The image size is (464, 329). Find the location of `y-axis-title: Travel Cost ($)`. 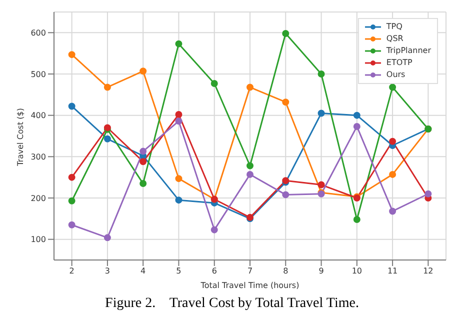

y-axis-title: Travel Cost ($) is located at coordinates (20, 137).